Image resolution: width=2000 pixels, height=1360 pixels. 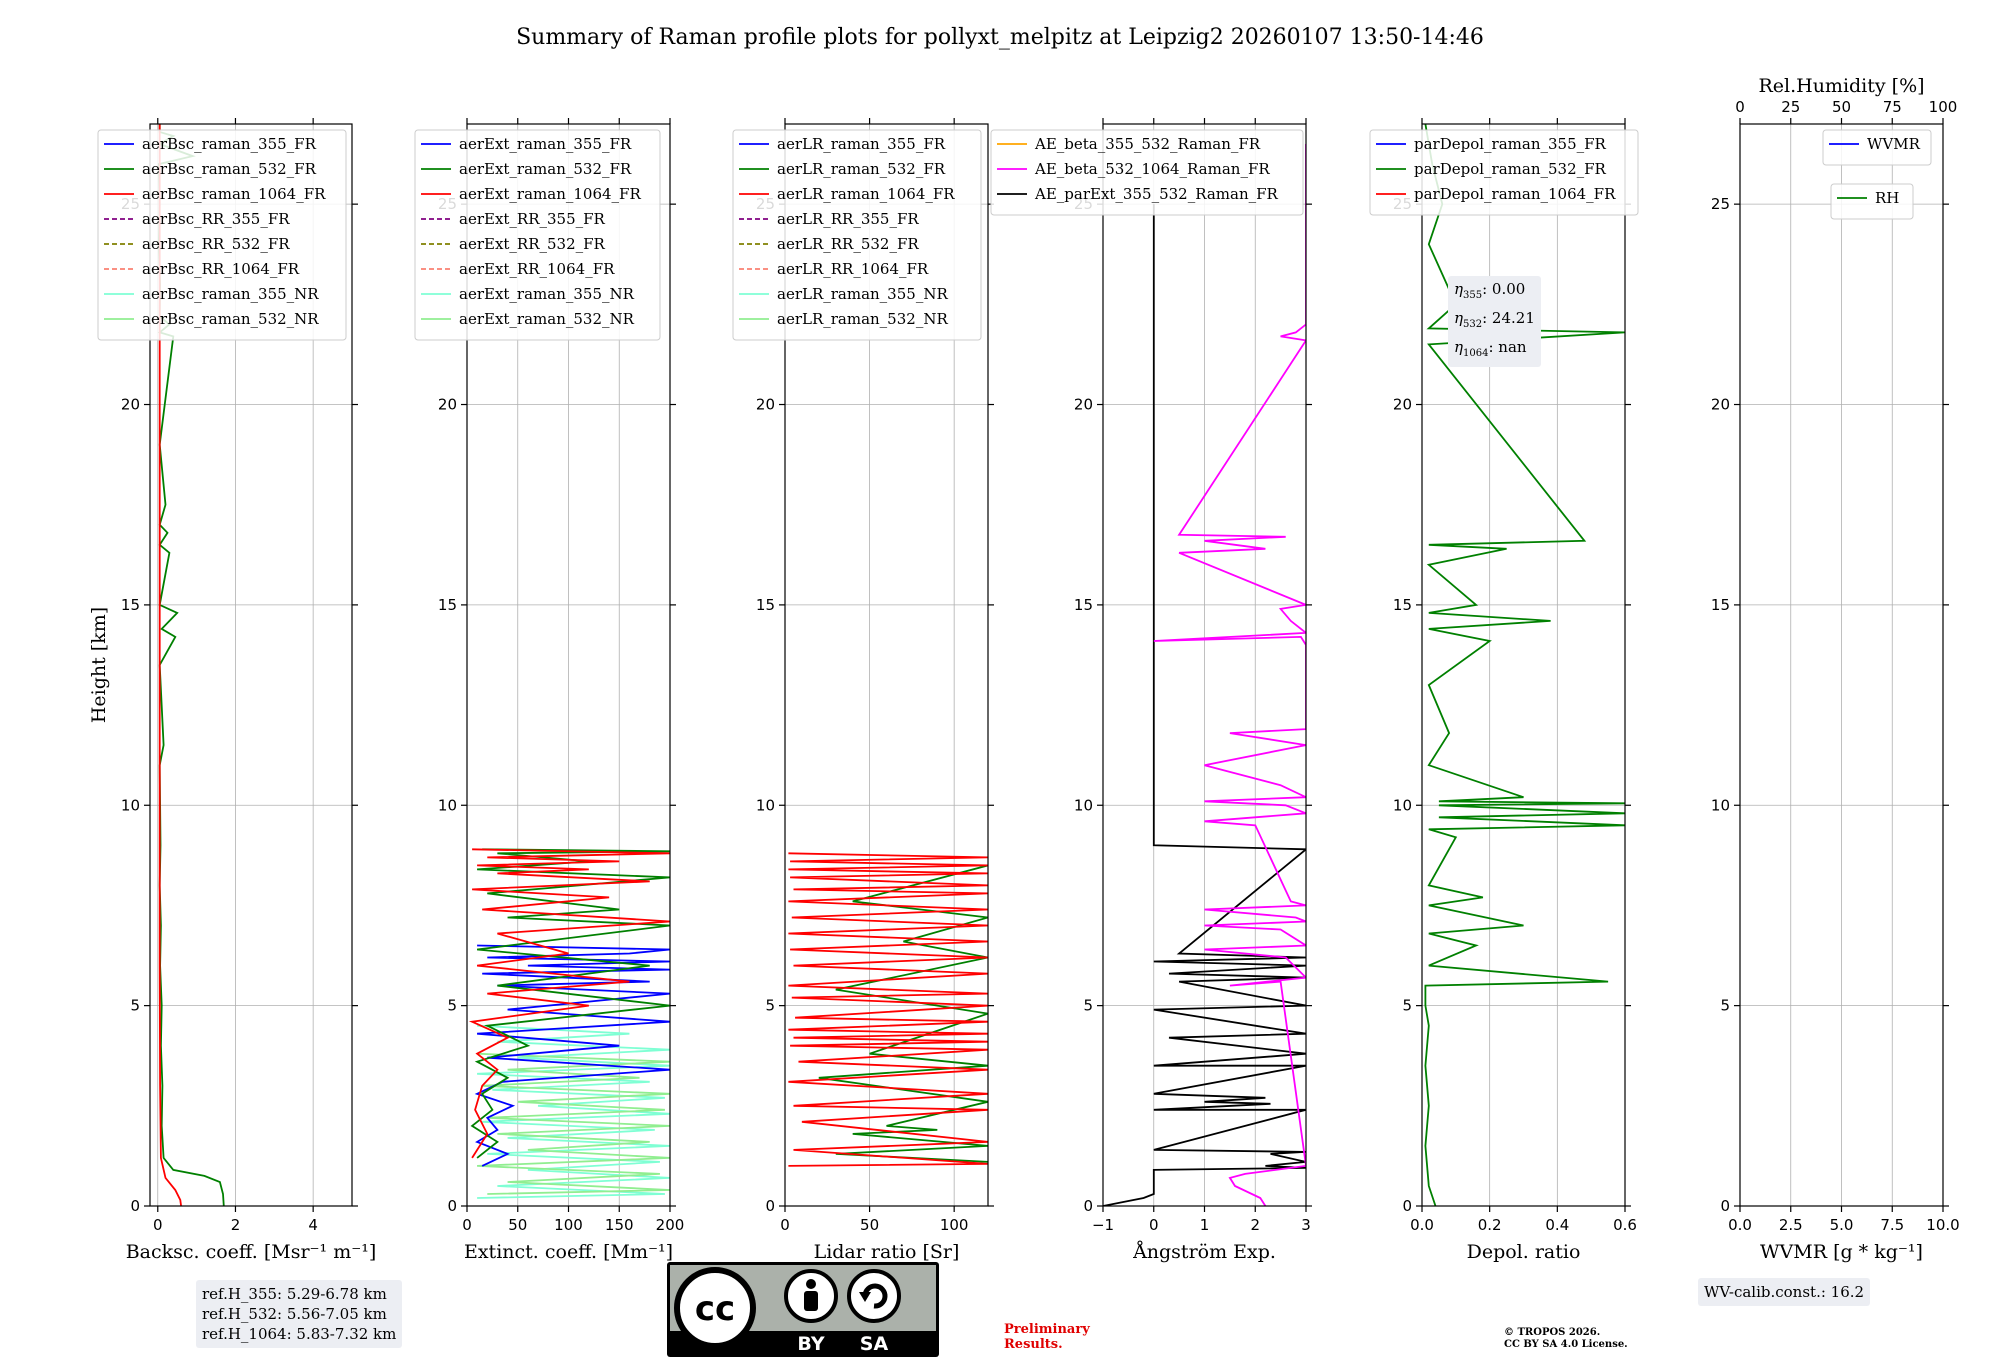 I want to click on eta-355: η355: 0.00, so click(x=1490, y=290).